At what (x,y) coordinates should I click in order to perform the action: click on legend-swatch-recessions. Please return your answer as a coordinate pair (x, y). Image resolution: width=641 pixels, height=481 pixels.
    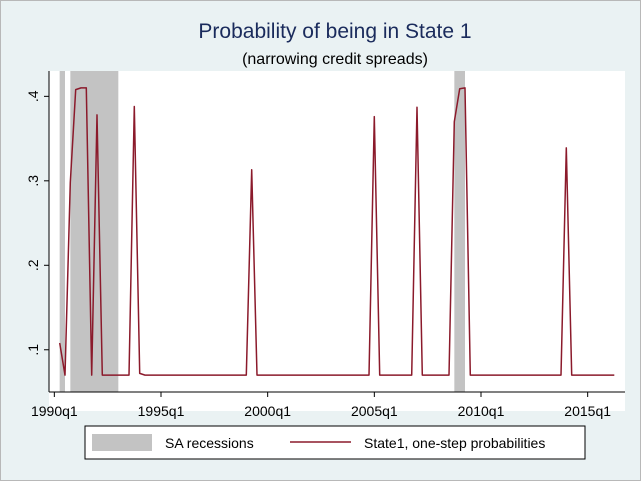
    Looking at the image, I should click on (122, 442).